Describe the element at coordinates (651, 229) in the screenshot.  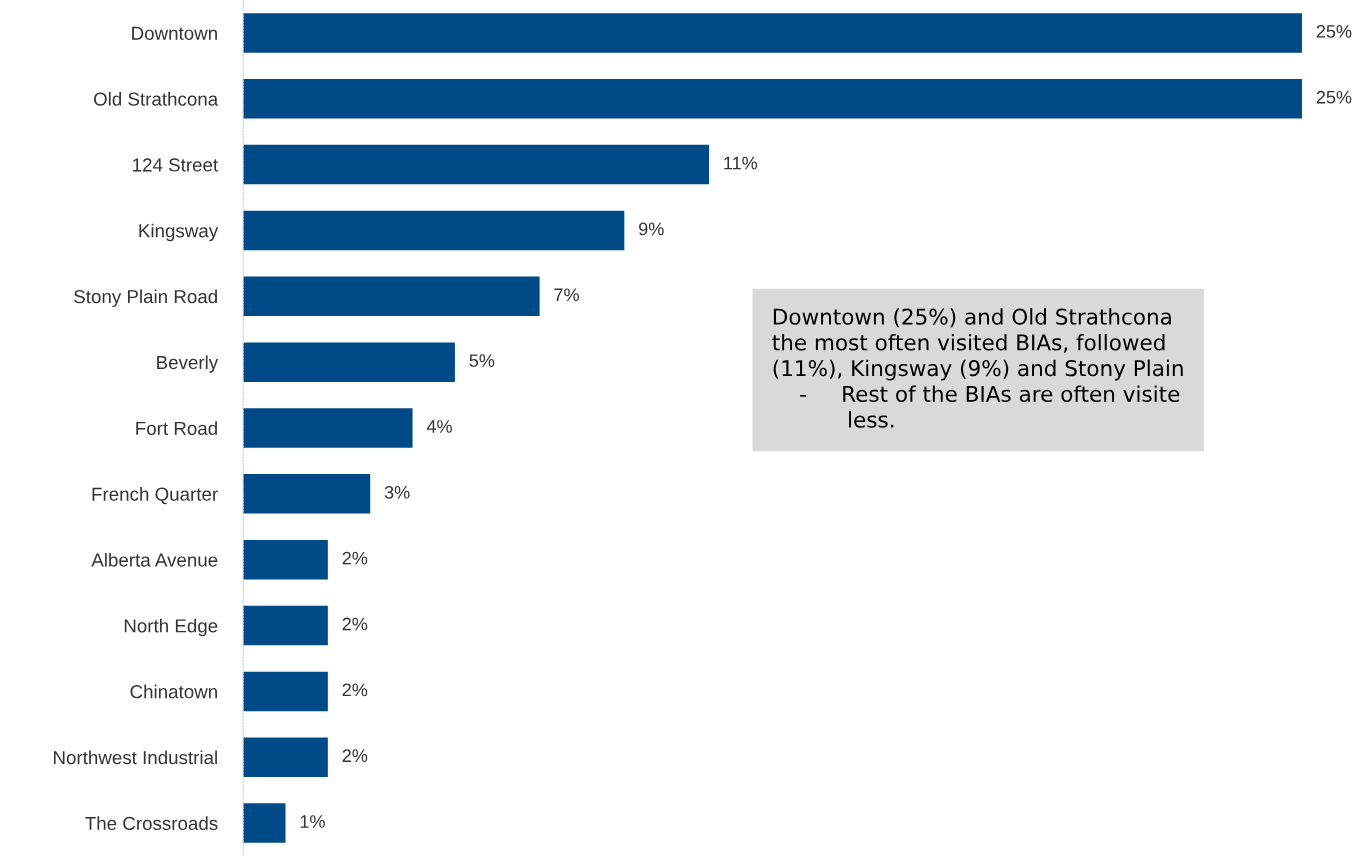
I see `data-label: 9%` at that location.